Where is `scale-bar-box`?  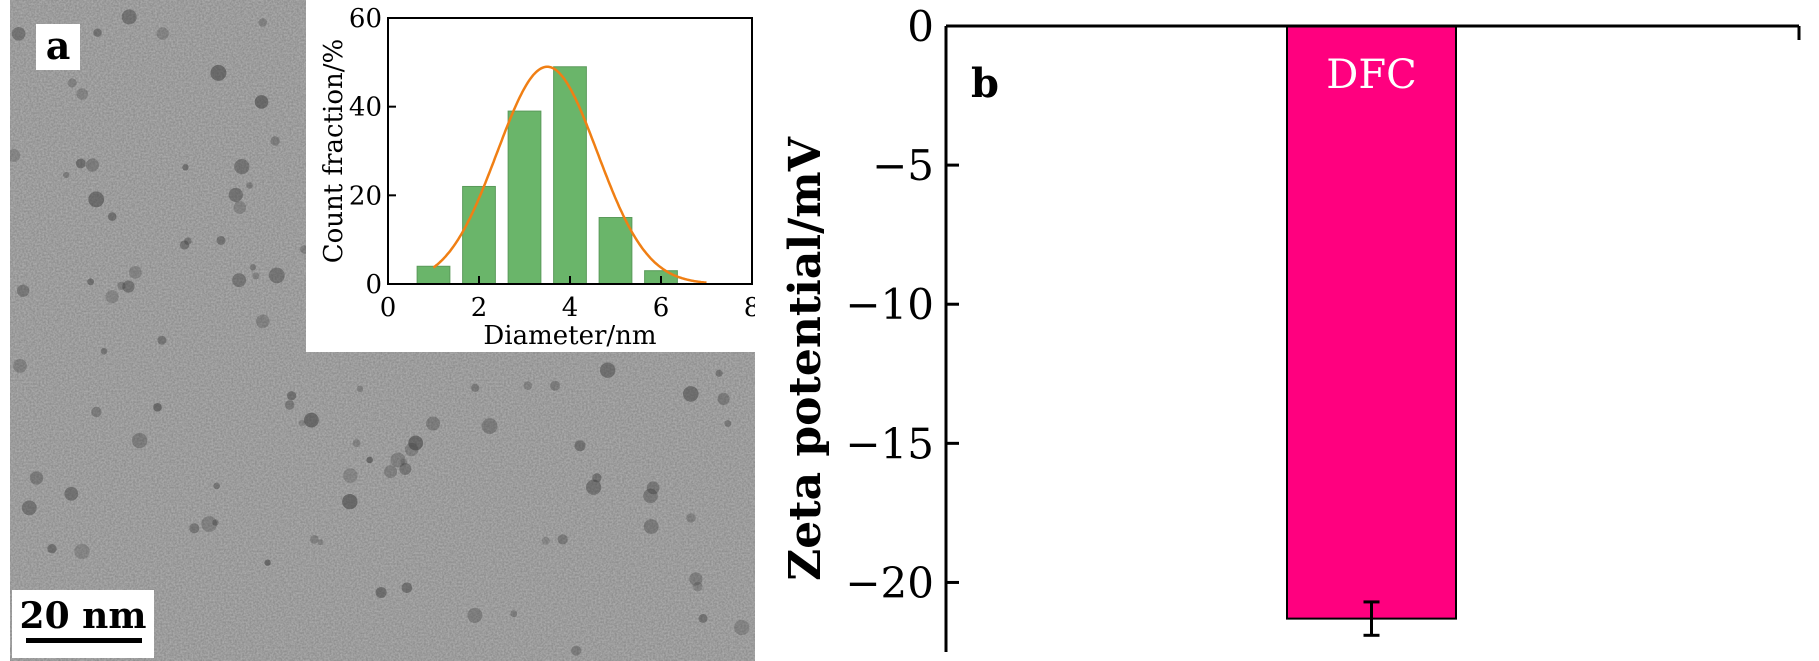
scale-bar-box is located at coordinates (83, 624).